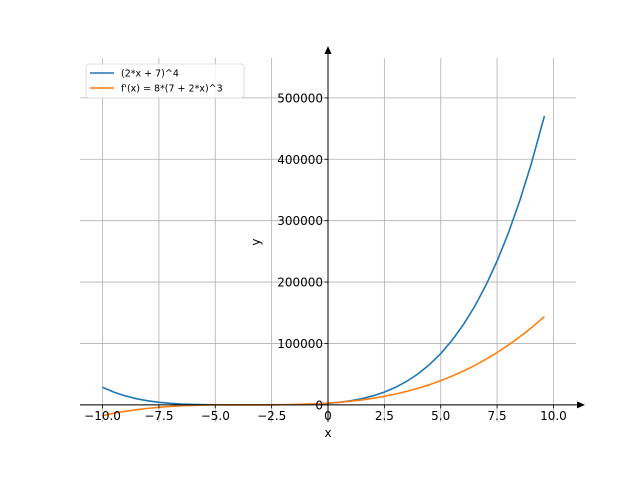 This screenshot has width=640, height=485. Describe the element at coordinates (384, 416) in the screenshot. I see `x-tick-label: 2.5` at that location.